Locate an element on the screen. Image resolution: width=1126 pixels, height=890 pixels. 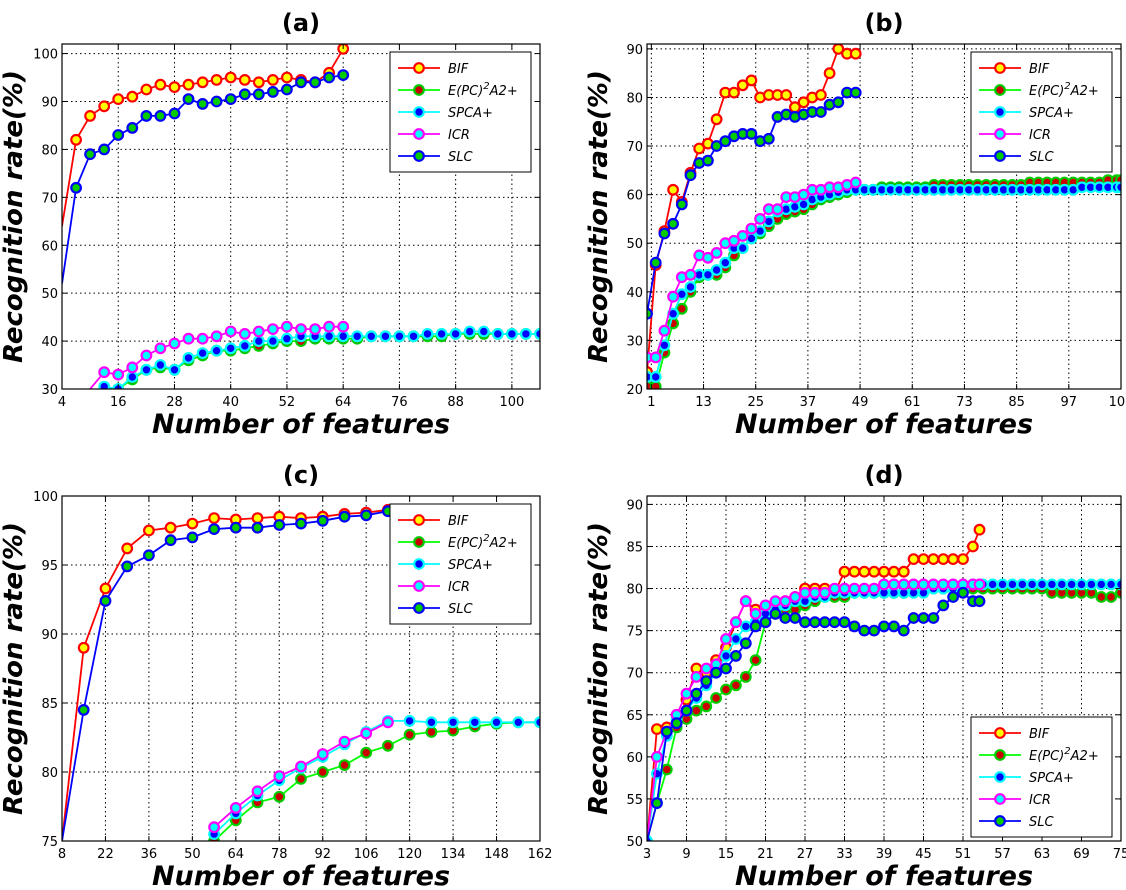
legend-item: ICR is located at coordinates (1015, 135).